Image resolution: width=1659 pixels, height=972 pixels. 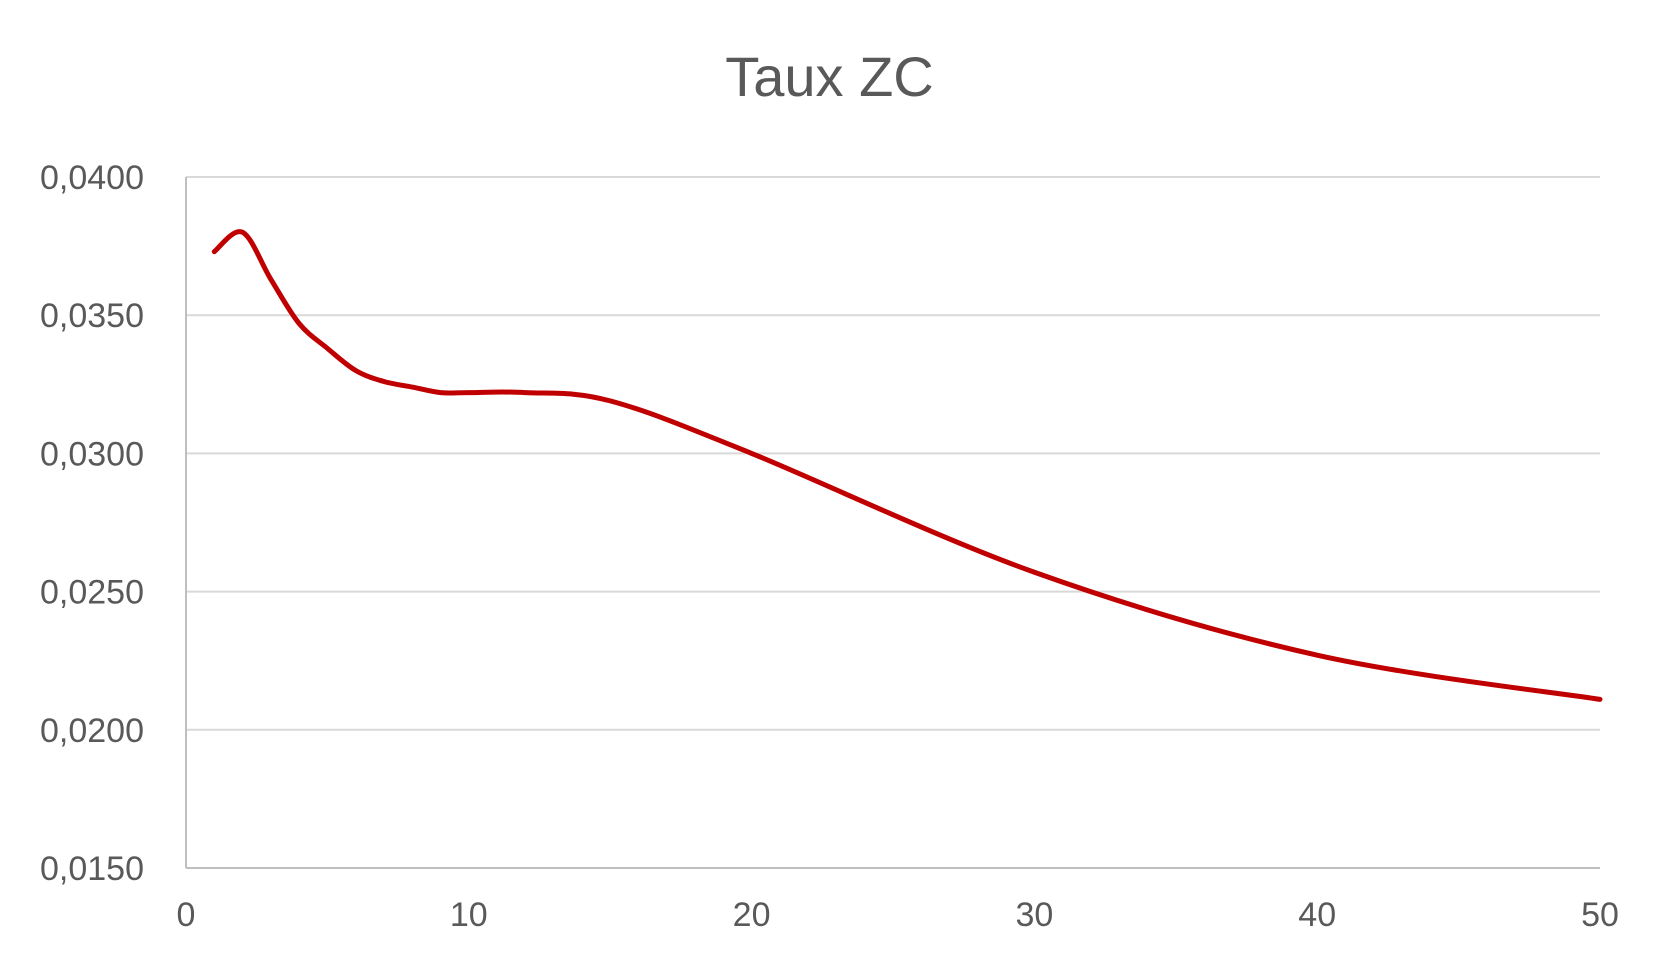 I want to click on y-tick-label: 0,0400, so click(x=92, y=178).